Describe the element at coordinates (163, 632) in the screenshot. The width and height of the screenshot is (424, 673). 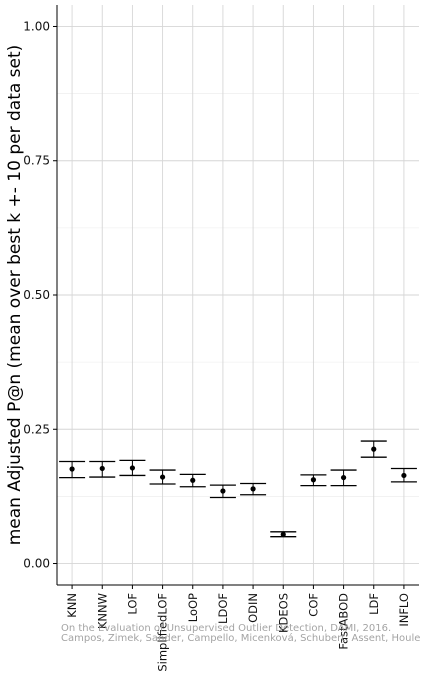
I see `x-tick-label: SimplifiedLOF` at that location.